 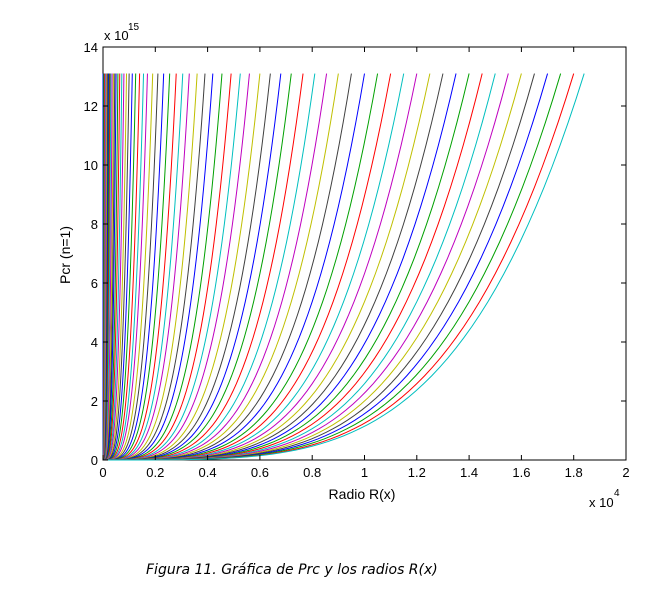 What do you see at coordinates (65, 255) in the screenshot?
I see `y-axis-label: Pcr (n=1)` at bounding box center [65, 255].